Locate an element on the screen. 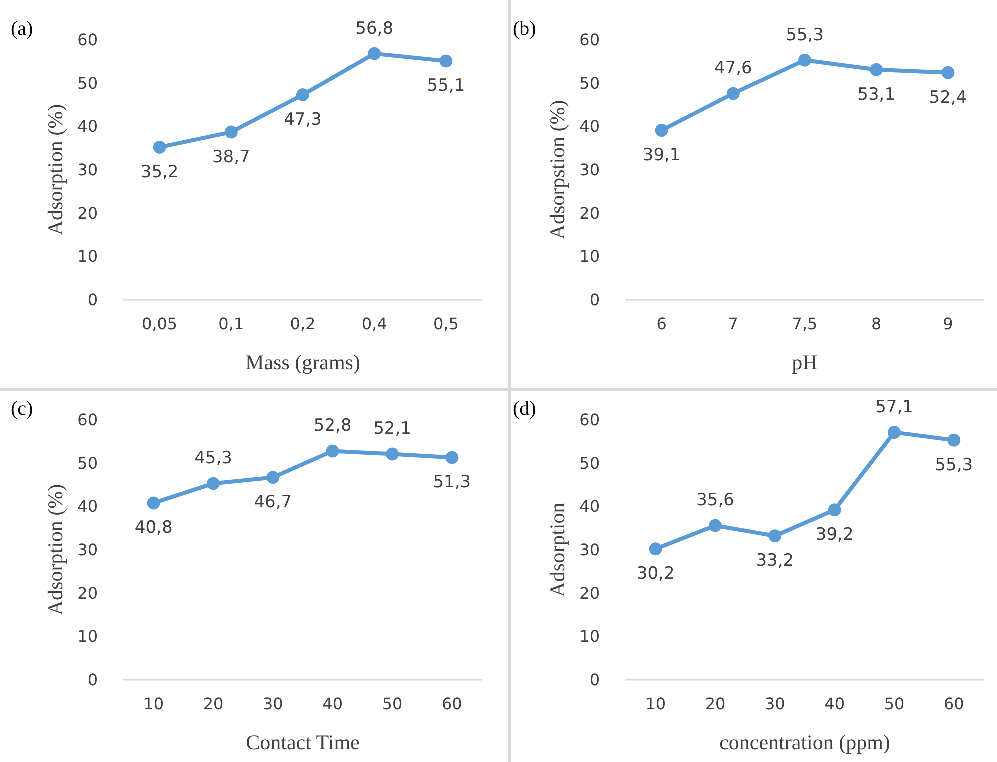 This screenshot has height=762, width=997. data-label: 47,6 is located at coordinates (733, 68).